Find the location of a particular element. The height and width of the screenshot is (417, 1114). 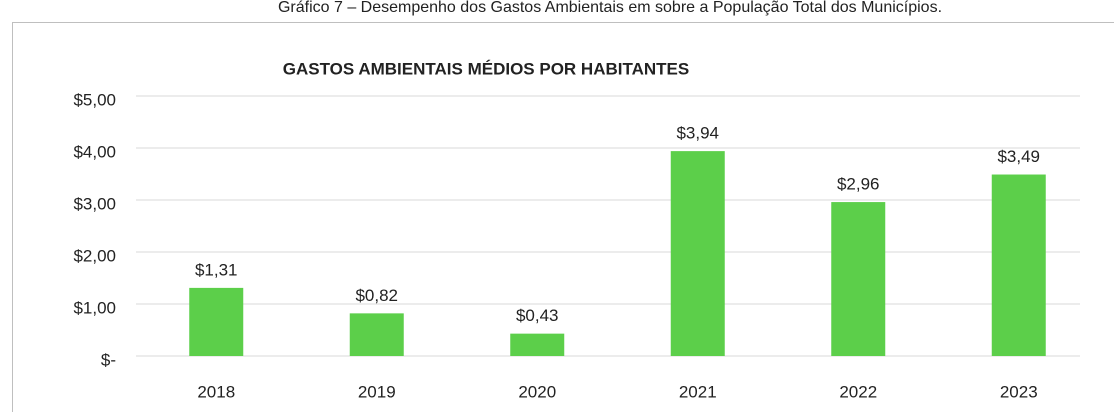

chart-title: GASTOS AMBIENTAIS MÉDIOS POR HABITANTES is located at coordinates (486, 68).